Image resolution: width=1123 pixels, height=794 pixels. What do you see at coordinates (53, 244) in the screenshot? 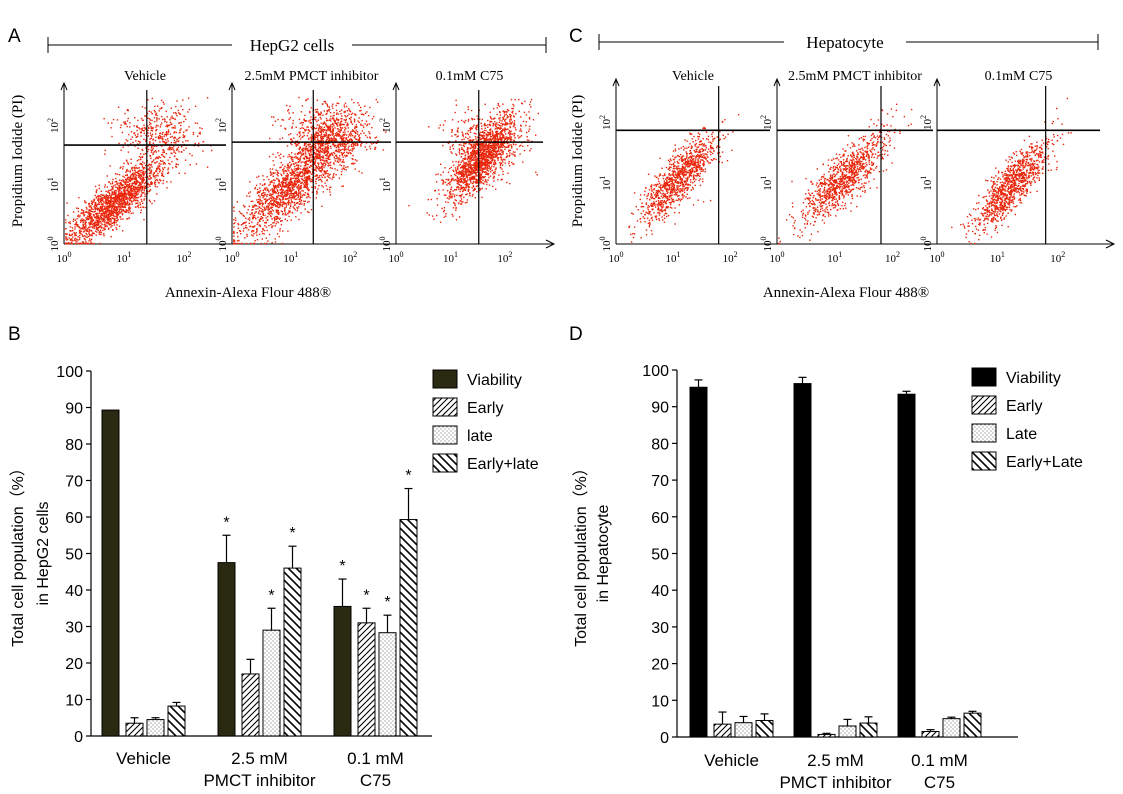
I see `flow-y-tick: 100` at bounding box center [53, 244].